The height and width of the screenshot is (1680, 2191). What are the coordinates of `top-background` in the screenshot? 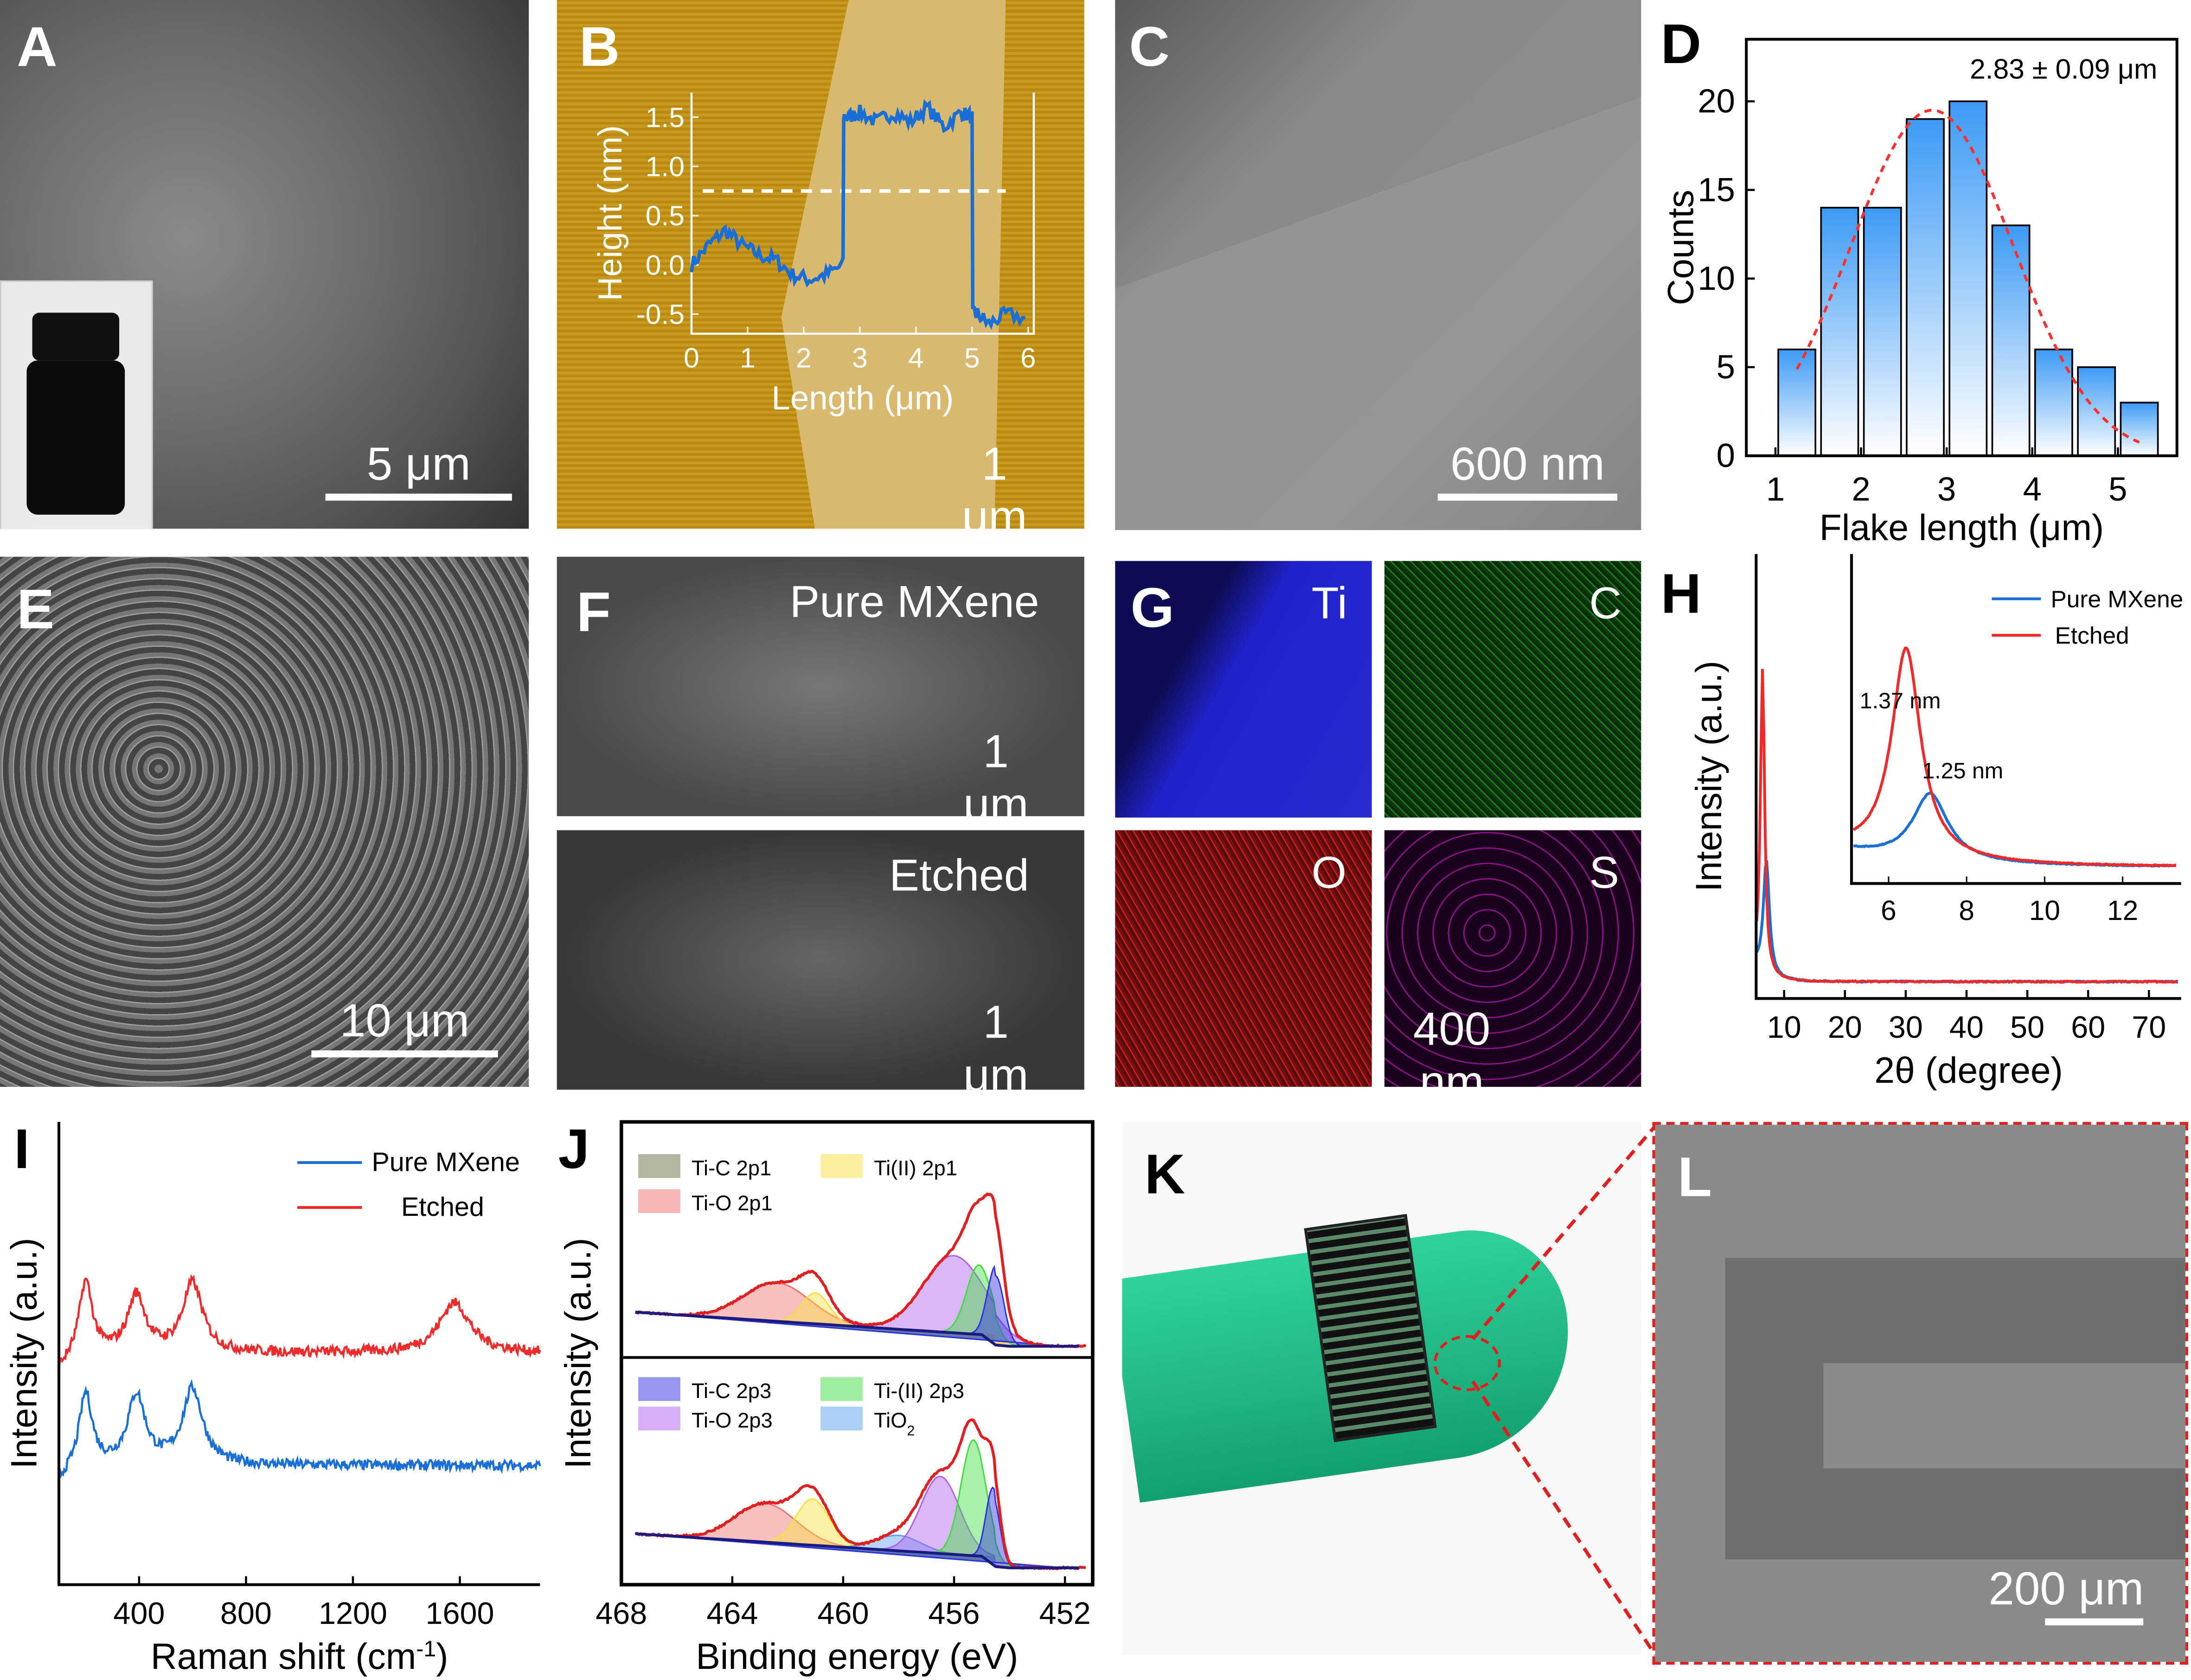 It's located at (857, 1329).